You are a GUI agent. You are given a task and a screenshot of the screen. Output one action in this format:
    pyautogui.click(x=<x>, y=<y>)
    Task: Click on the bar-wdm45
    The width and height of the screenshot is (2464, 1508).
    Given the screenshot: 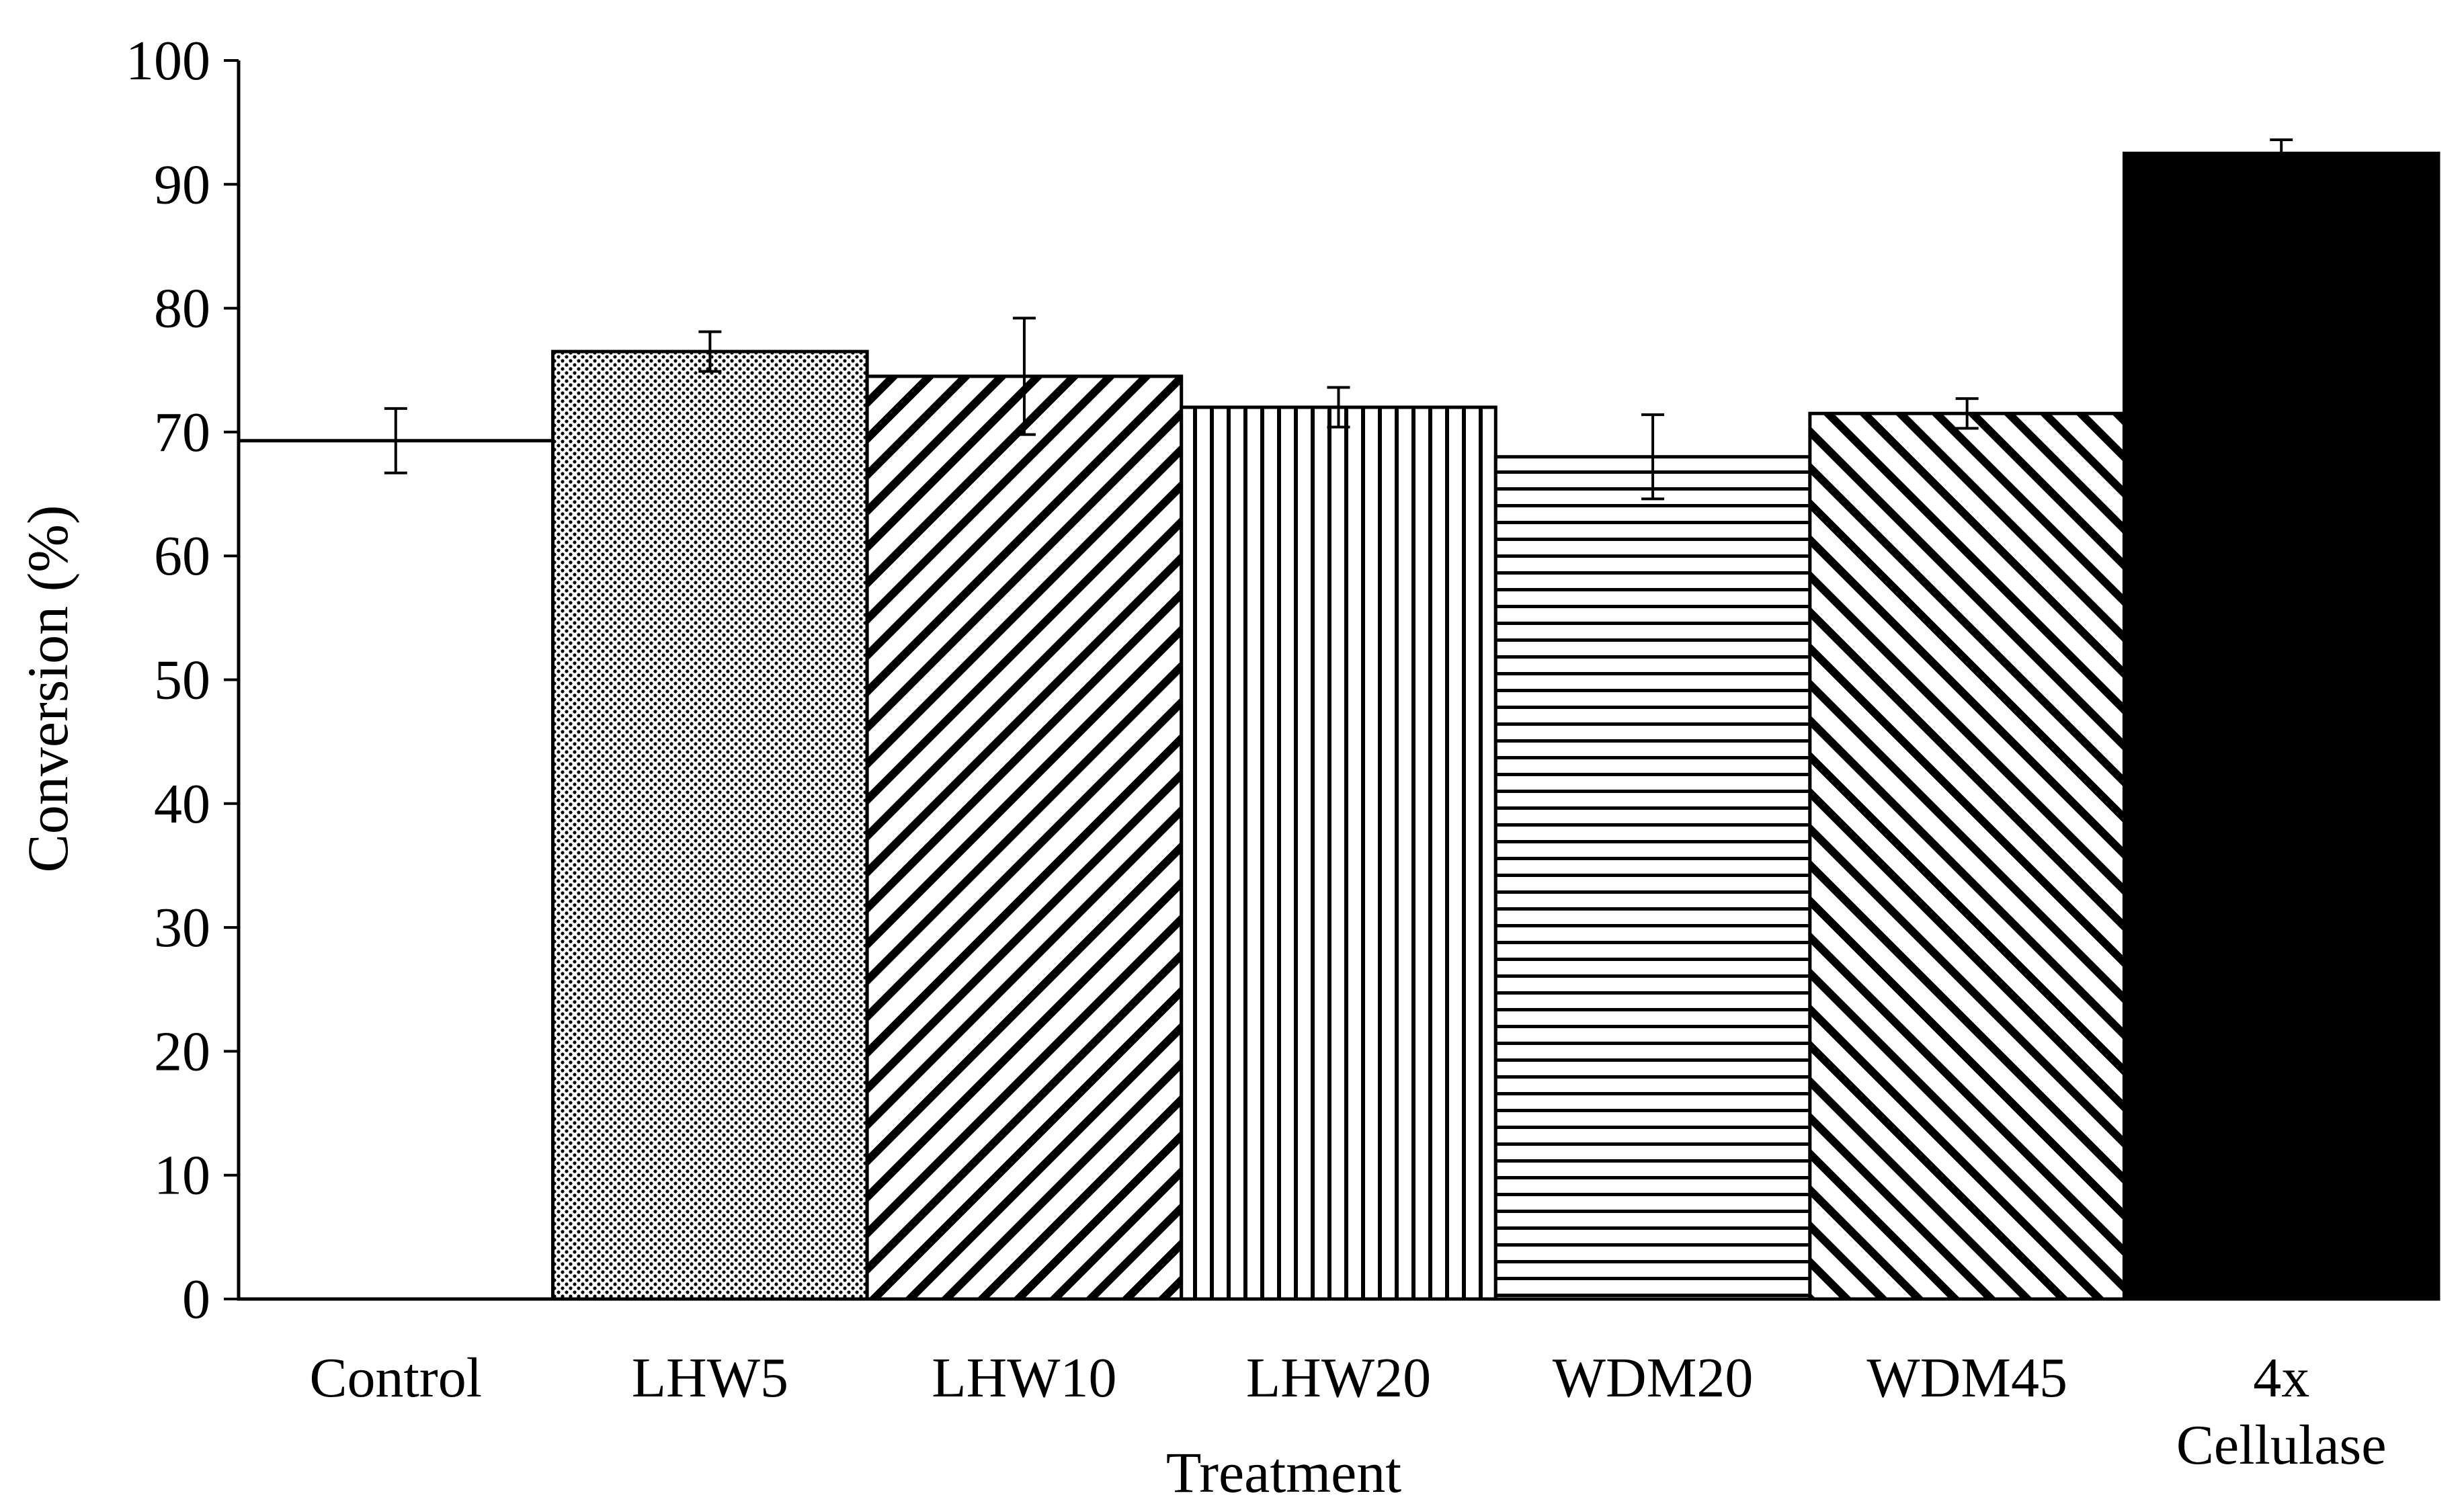 What is the action you would take?
    pyautogui.click(x=1967, y=856)
    